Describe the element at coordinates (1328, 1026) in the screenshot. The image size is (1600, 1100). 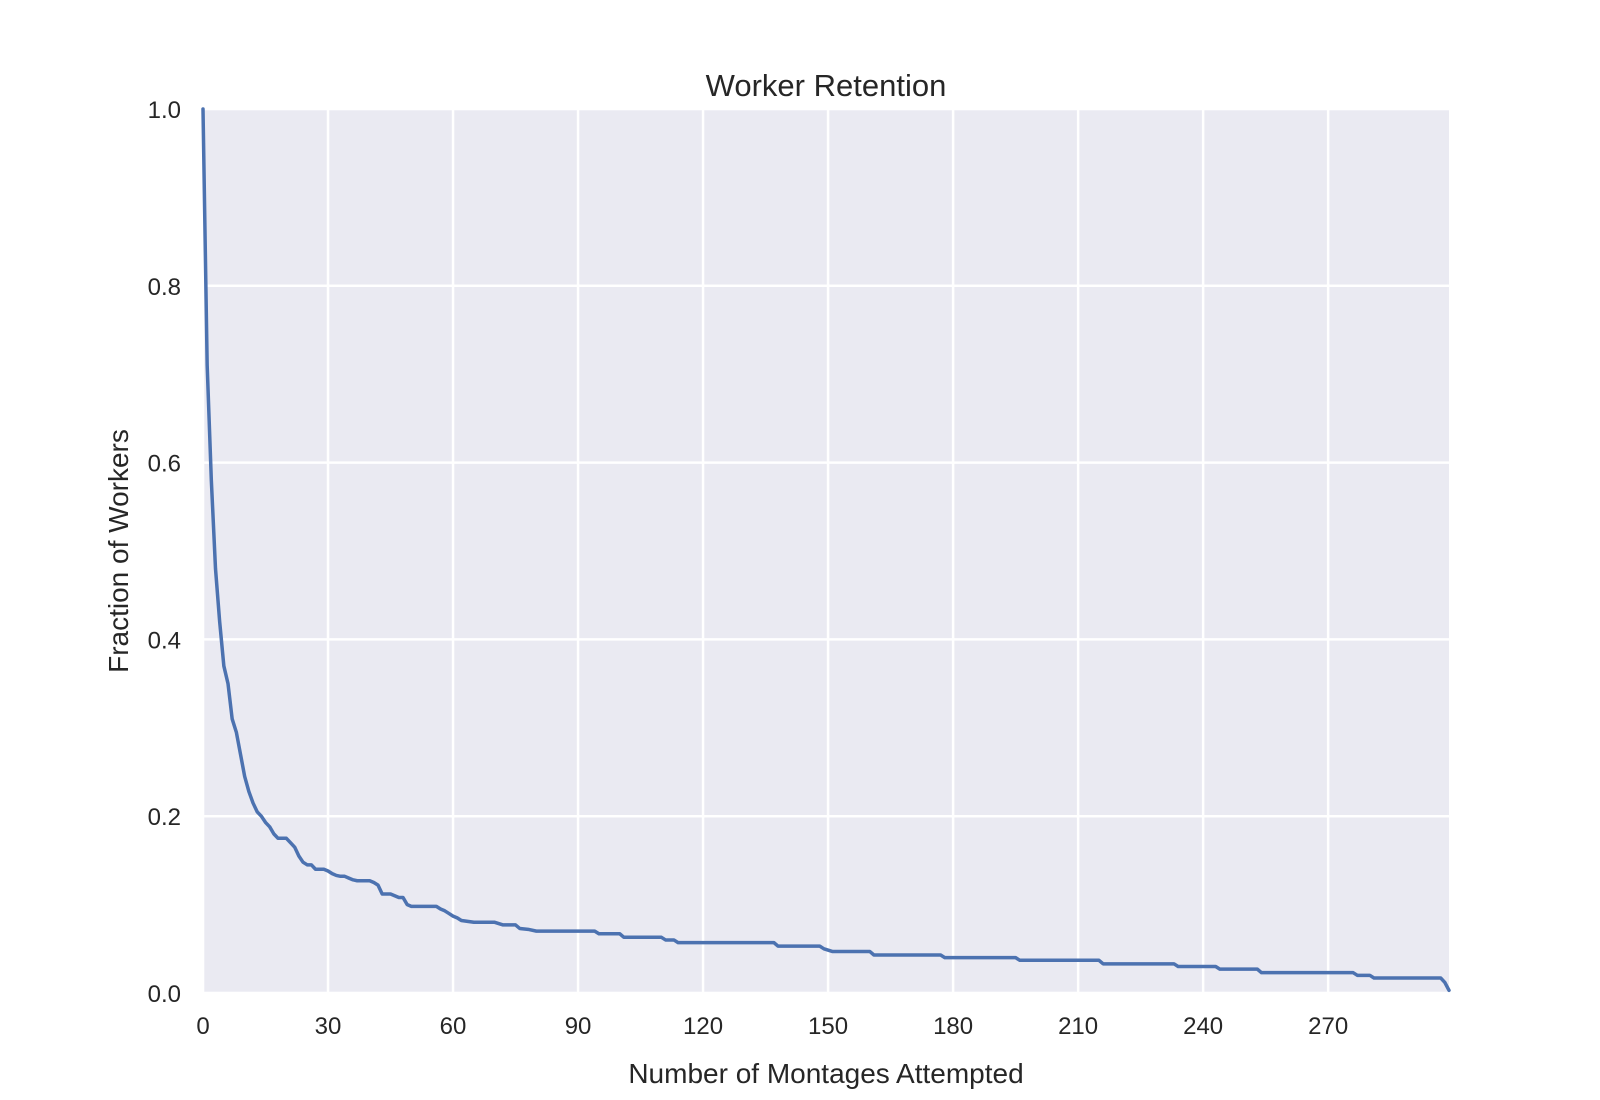
I see `x-tick-label: 270` at that location.